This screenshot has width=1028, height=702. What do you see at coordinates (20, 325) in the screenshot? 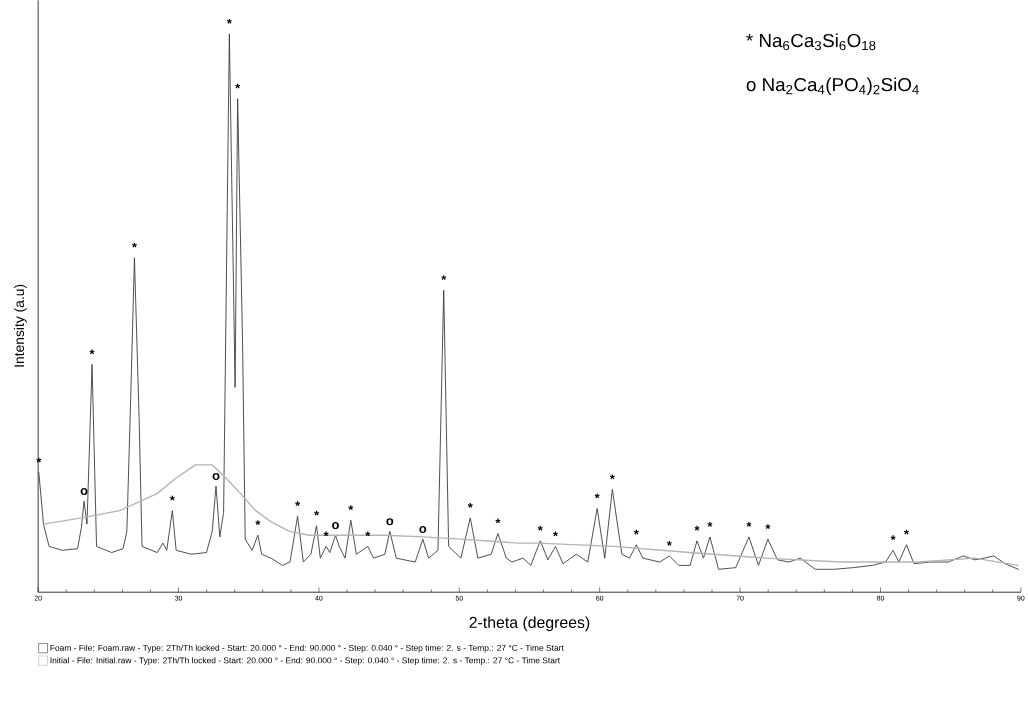
I see `y-axis-title: Intensity (a.u)` at bounding box center [20, 325].